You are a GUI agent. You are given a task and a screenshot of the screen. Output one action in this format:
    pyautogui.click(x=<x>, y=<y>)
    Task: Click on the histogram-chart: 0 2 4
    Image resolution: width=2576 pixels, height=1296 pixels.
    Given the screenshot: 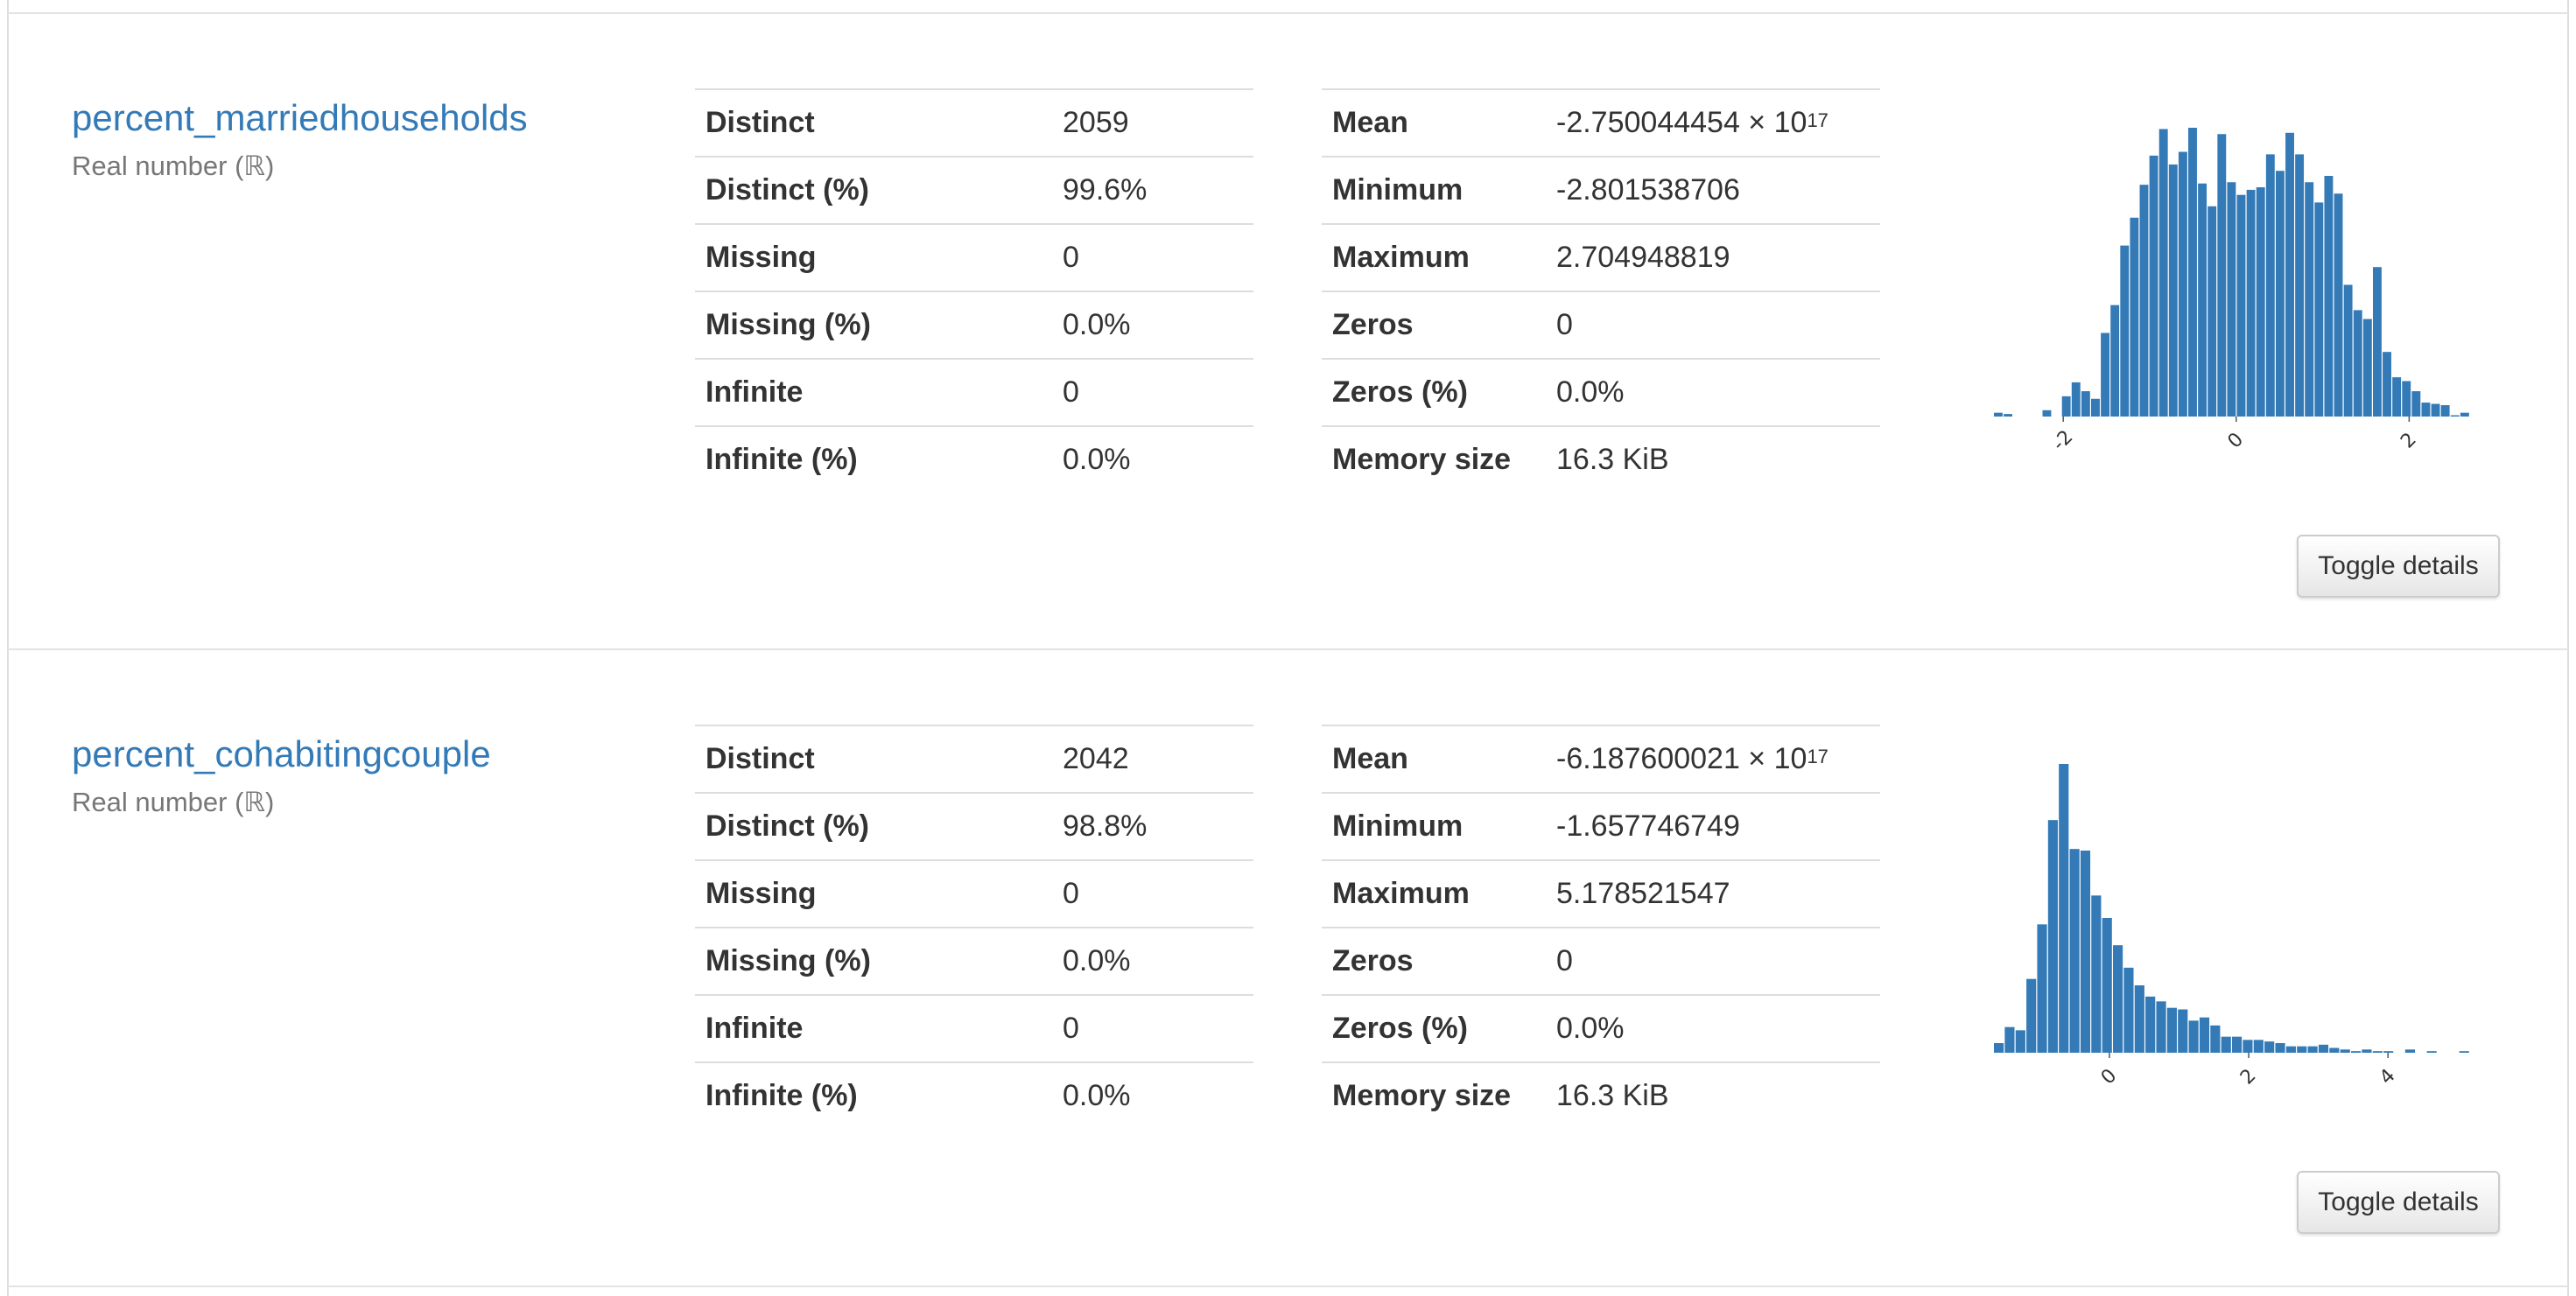 What is the action you would take?
    pyautogui.click(x=2232, y=926)
    